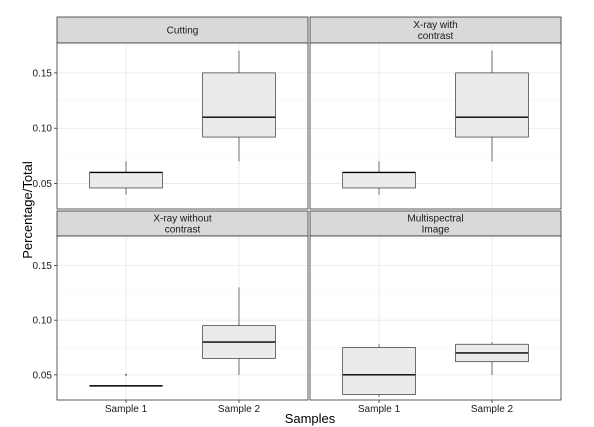  Describe the element at coordinates (182, 219) in the screenshot. I see `facet-title: X-ray without` at that location.